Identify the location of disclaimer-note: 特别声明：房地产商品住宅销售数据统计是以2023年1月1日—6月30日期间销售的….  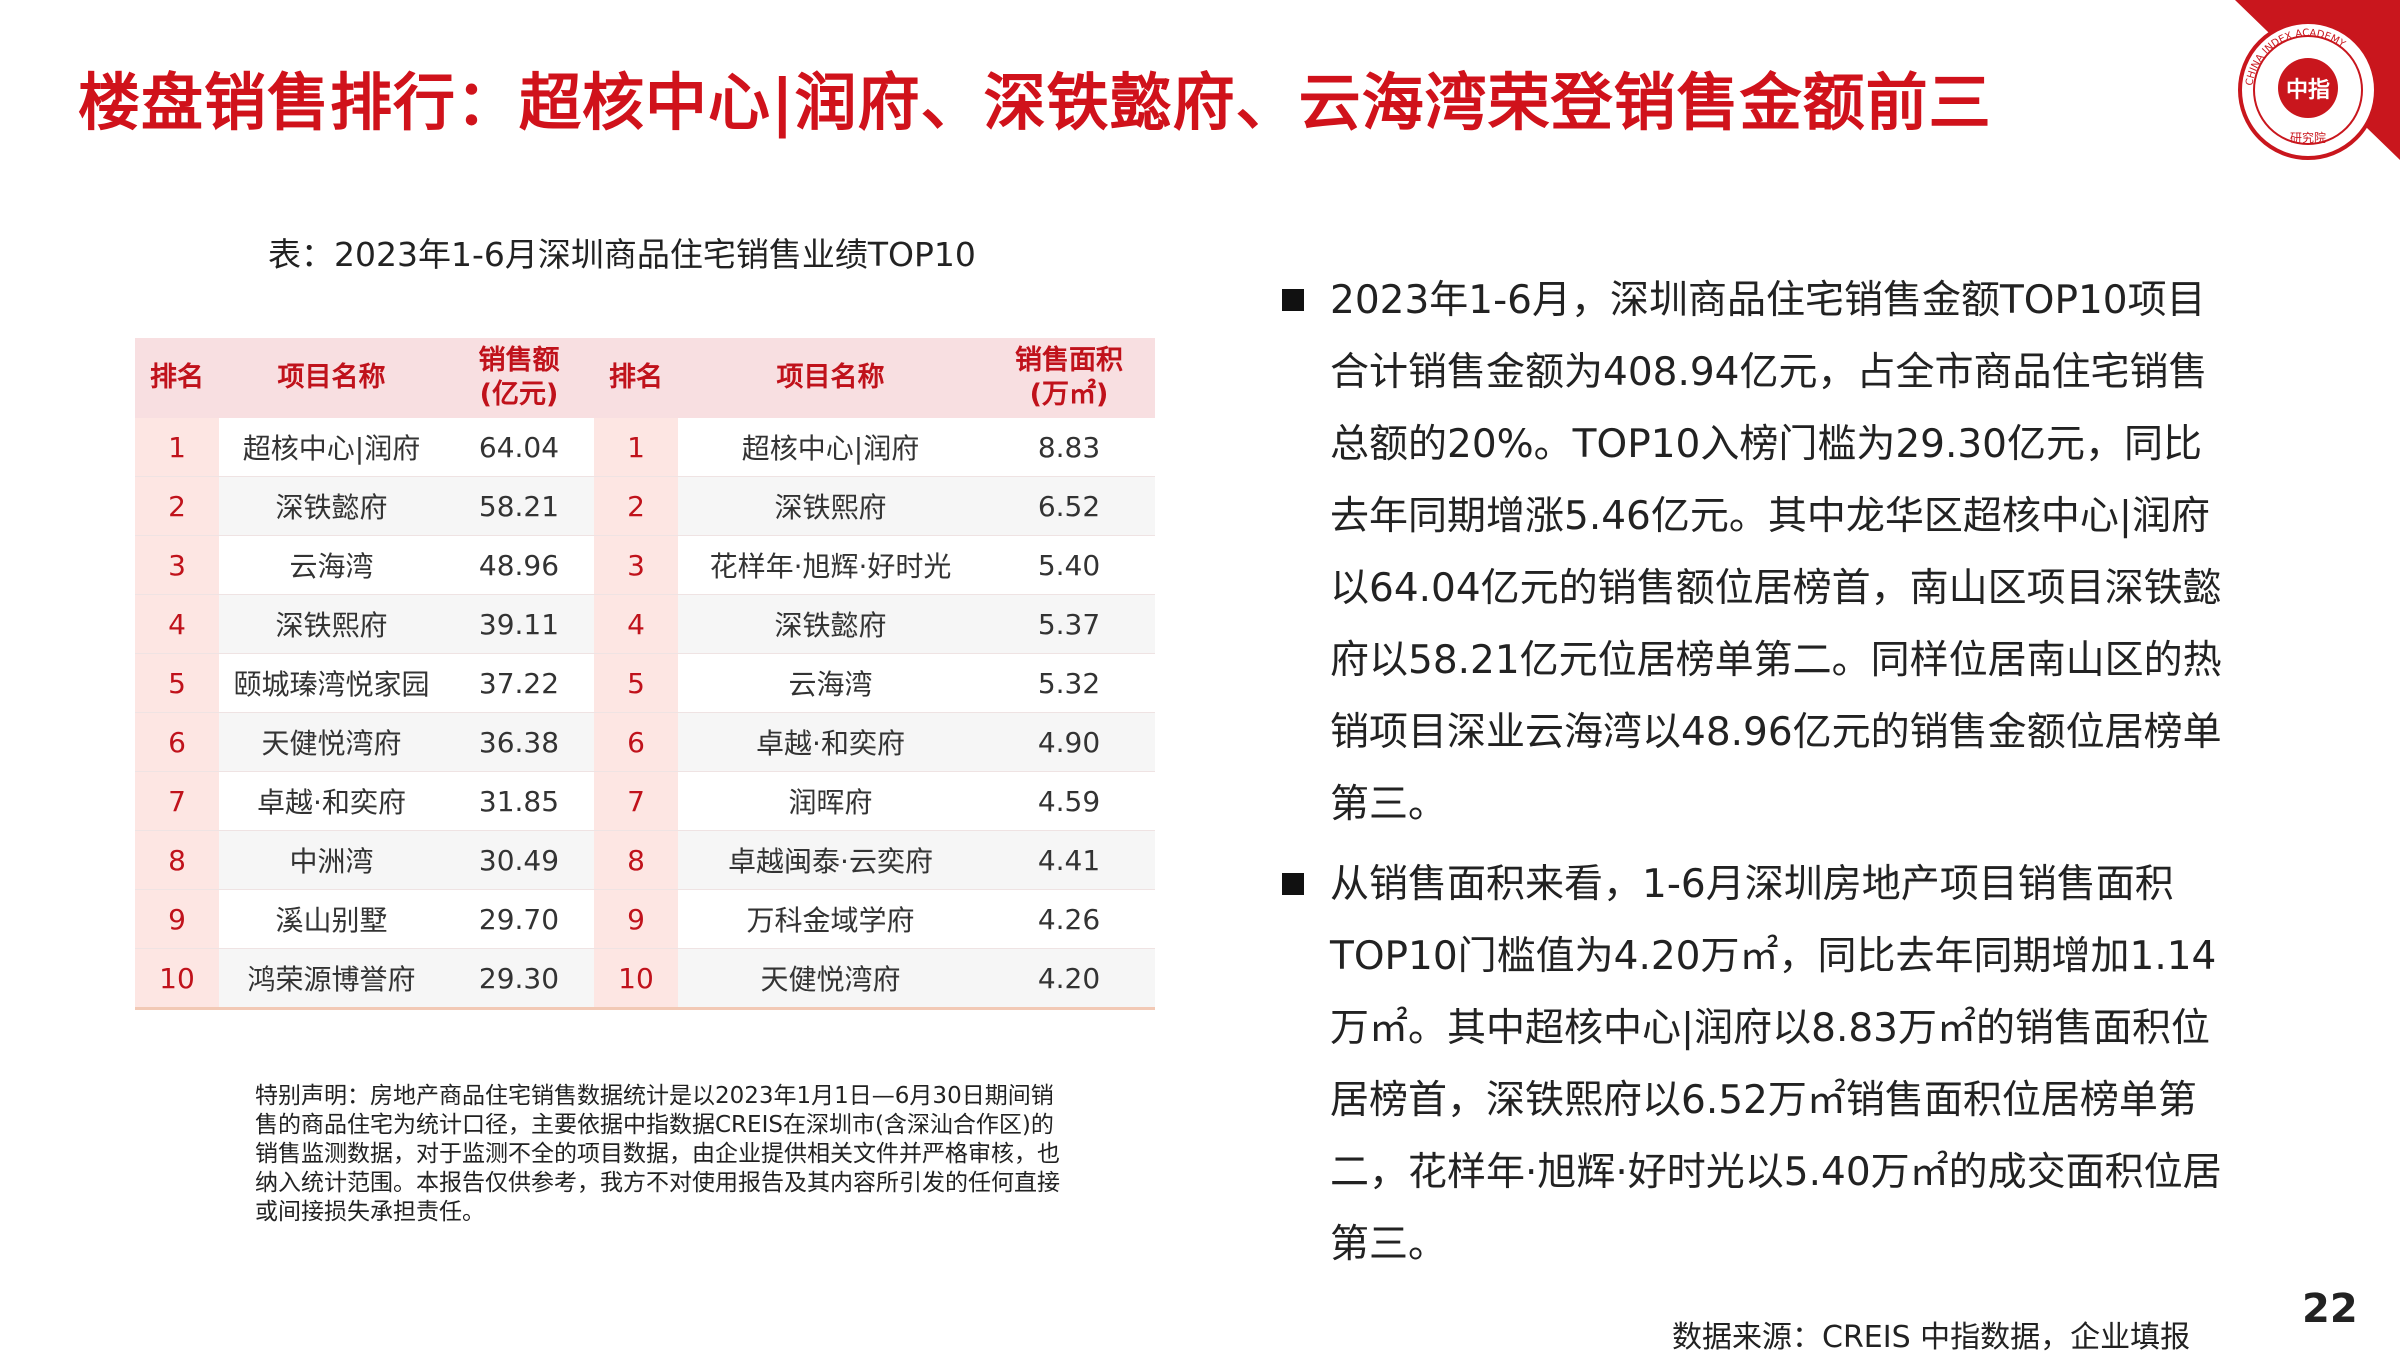
(657, 1154).